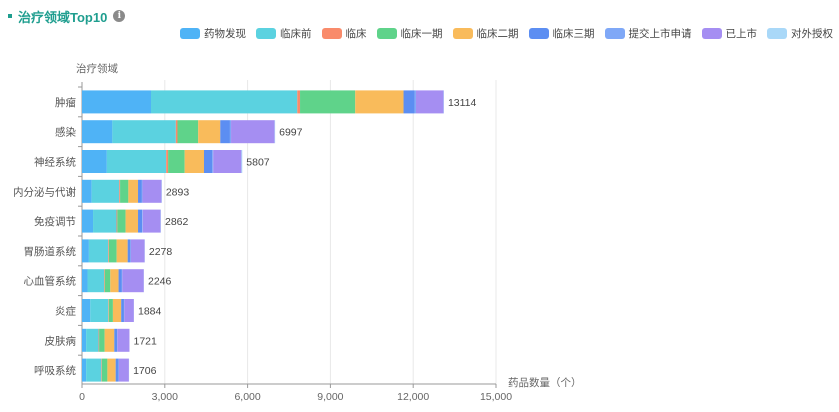 The image size is (839, 412). I want to click on y-tick-label: 内分泌与代谢, so click(44, 191).